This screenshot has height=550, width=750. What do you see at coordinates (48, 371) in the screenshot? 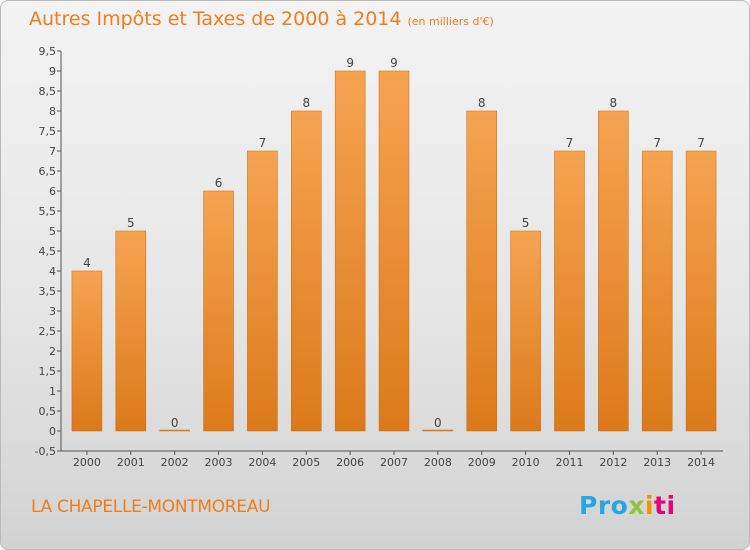
I see `y-tick-label: 1,5` at bounding box center [48, 371].